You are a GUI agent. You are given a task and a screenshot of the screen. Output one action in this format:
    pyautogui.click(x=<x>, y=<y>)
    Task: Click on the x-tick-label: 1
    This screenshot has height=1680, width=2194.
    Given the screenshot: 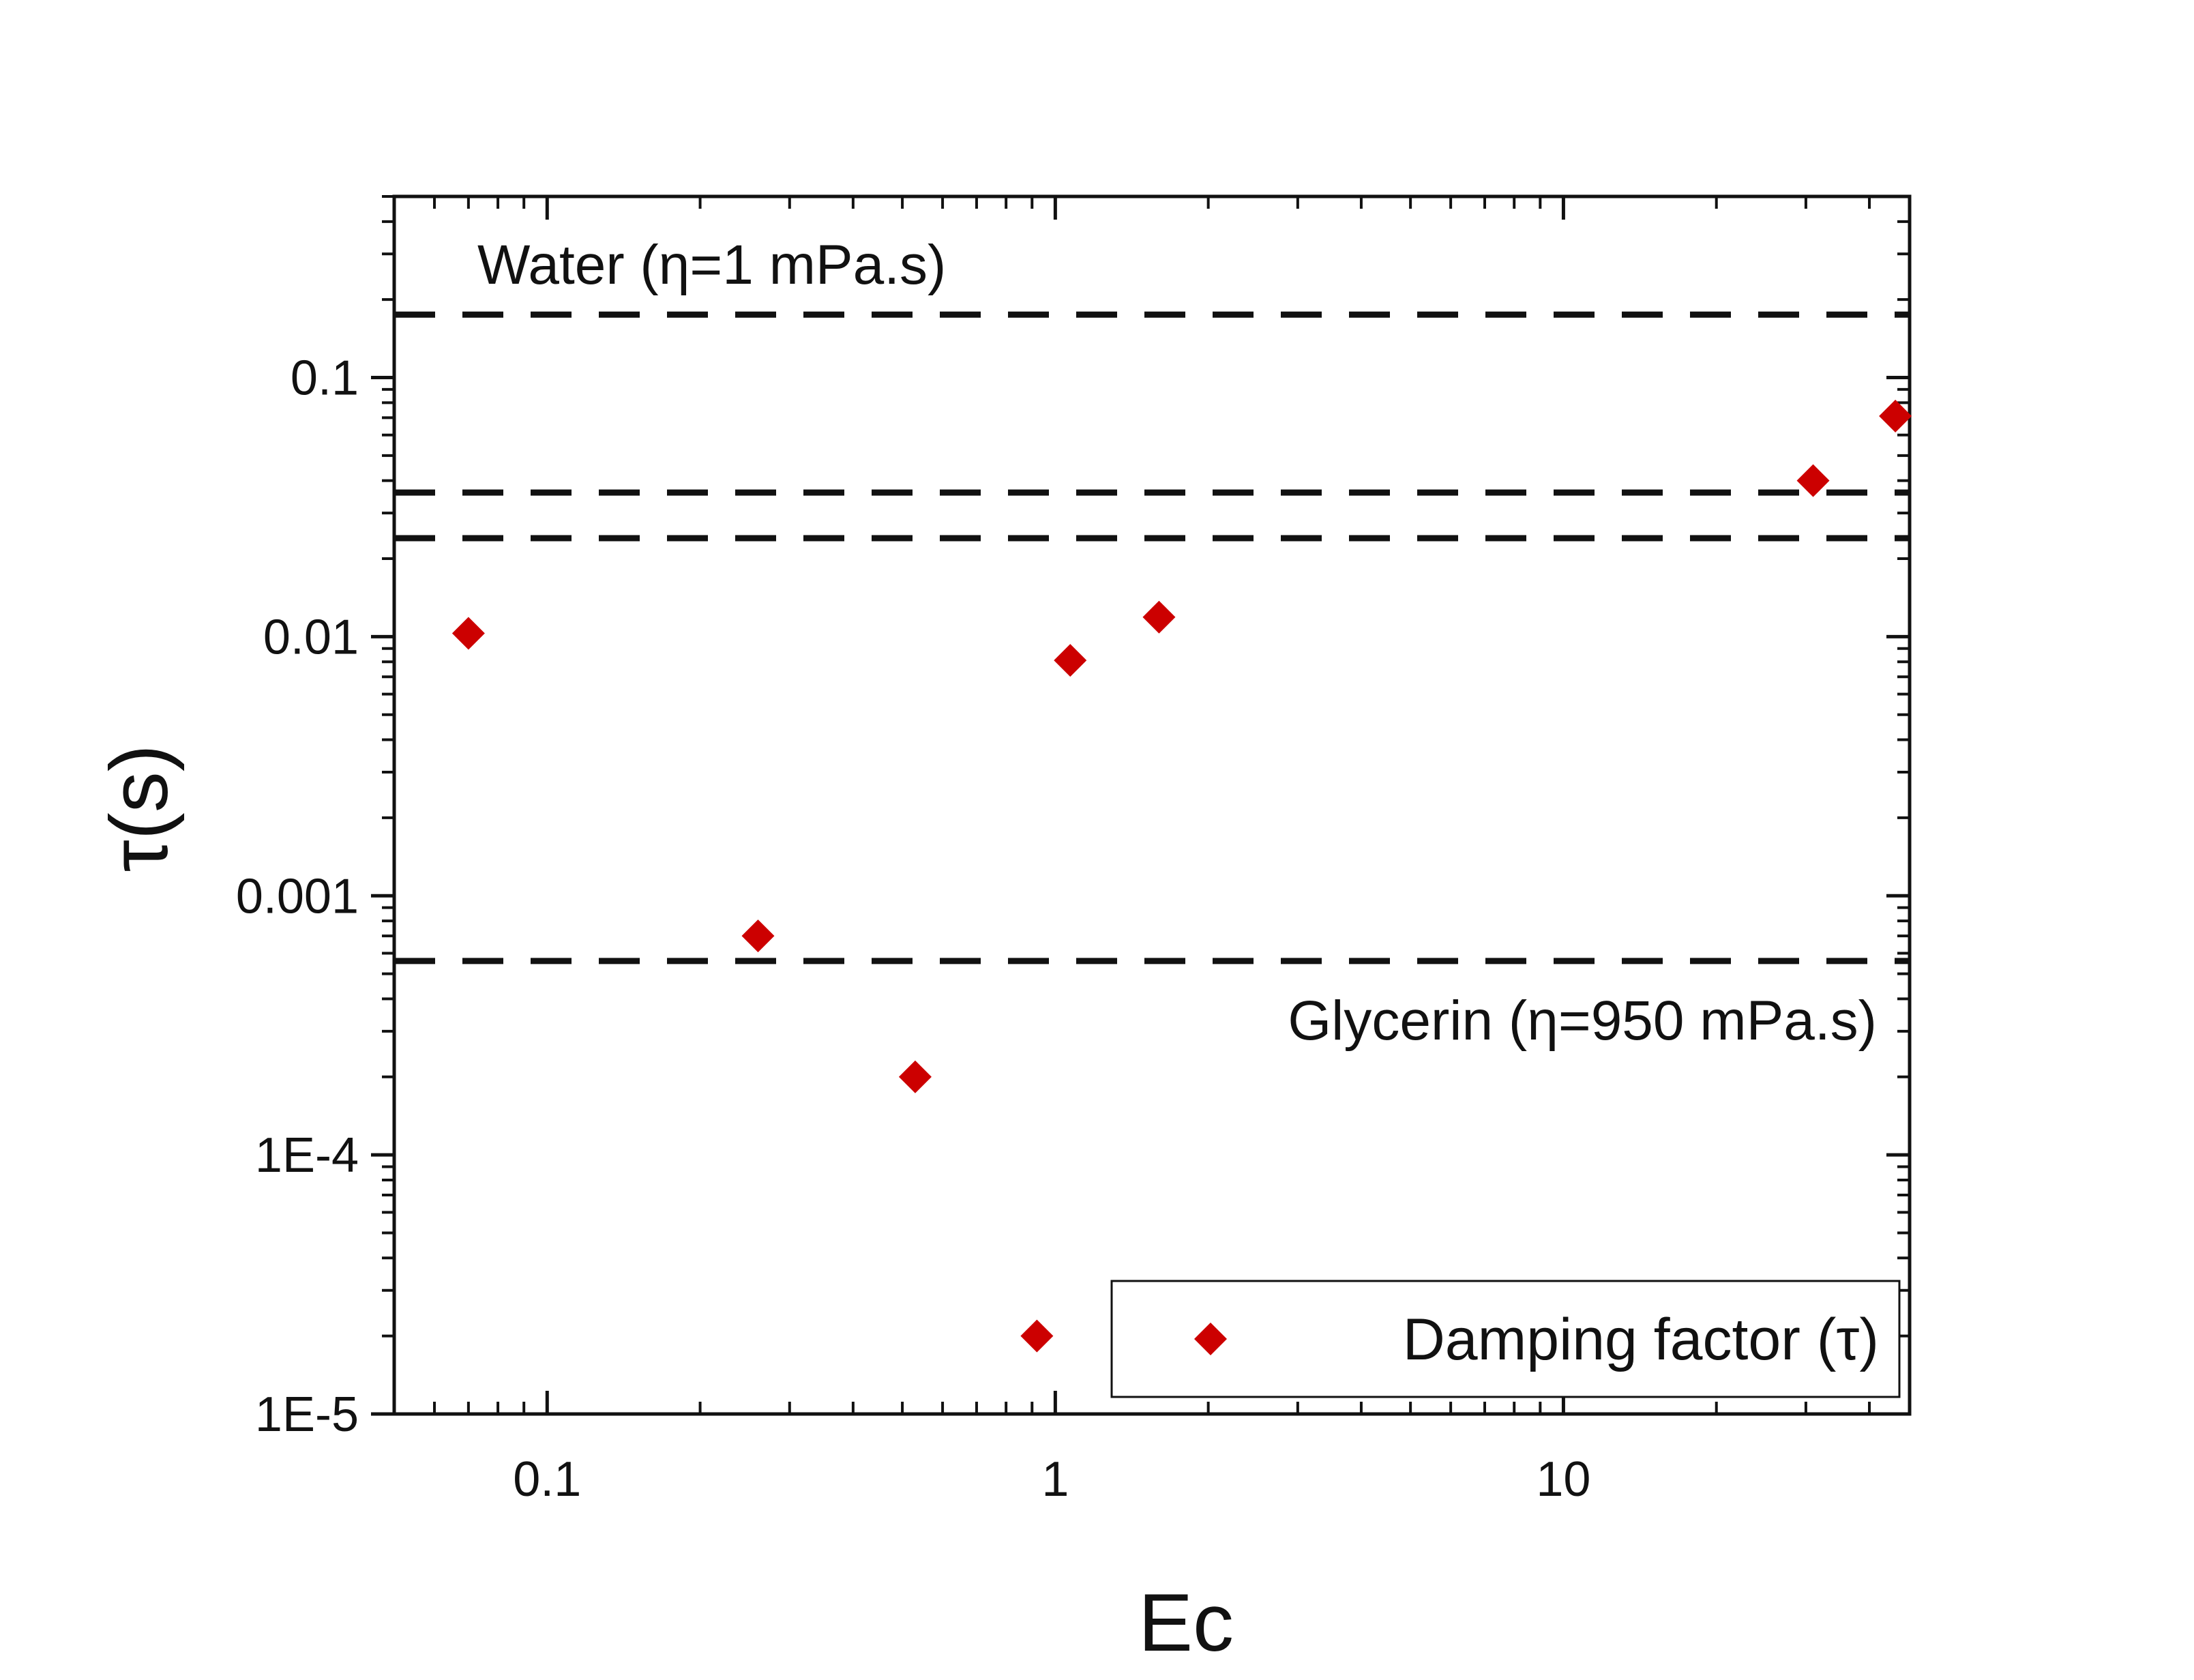 What is the action you would take?
    pyautogui.click(x=1055, y=1479)
    